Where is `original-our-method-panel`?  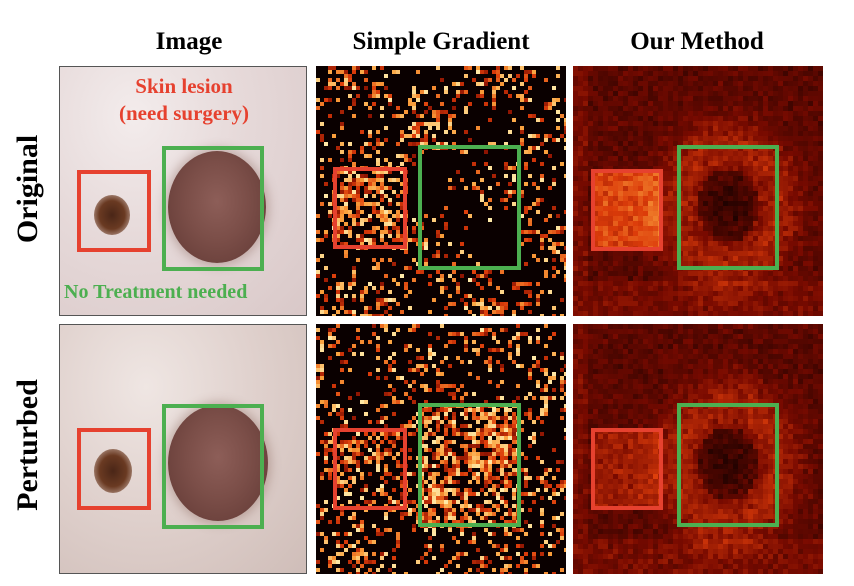 original-our-method-panel is located at coordinates (698, 191).